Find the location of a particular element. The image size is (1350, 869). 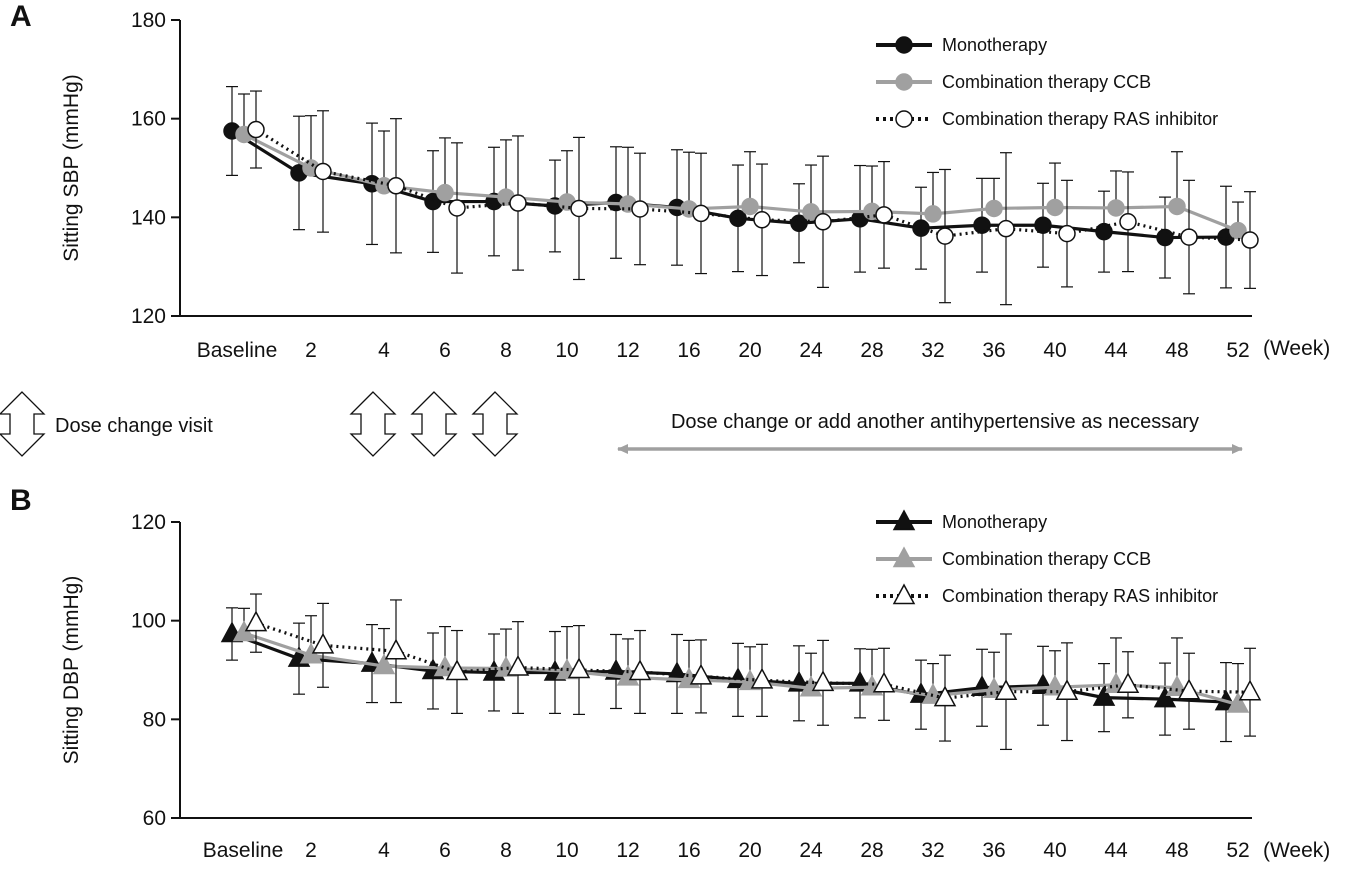

series-ras-inhibitor is located at coordinates (753, 672).